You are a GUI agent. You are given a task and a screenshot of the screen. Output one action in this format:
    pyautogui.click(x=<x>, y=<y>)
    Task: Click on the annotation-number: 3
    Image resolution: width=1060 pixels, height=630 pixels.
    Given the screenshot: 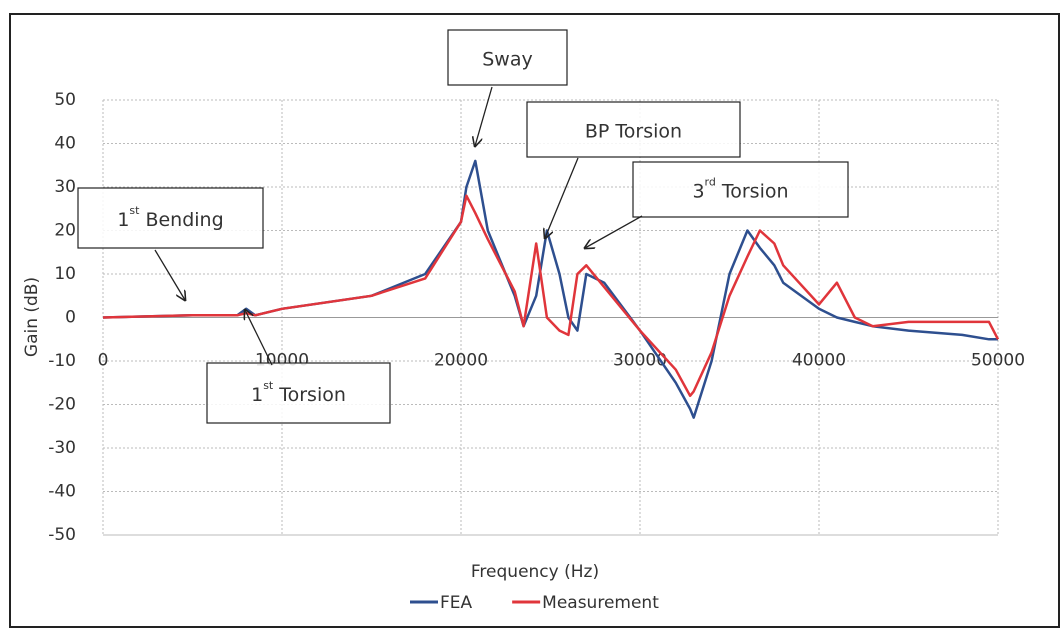 What is the action you would take?
    pyautogui.click(x=698, y=191)
    